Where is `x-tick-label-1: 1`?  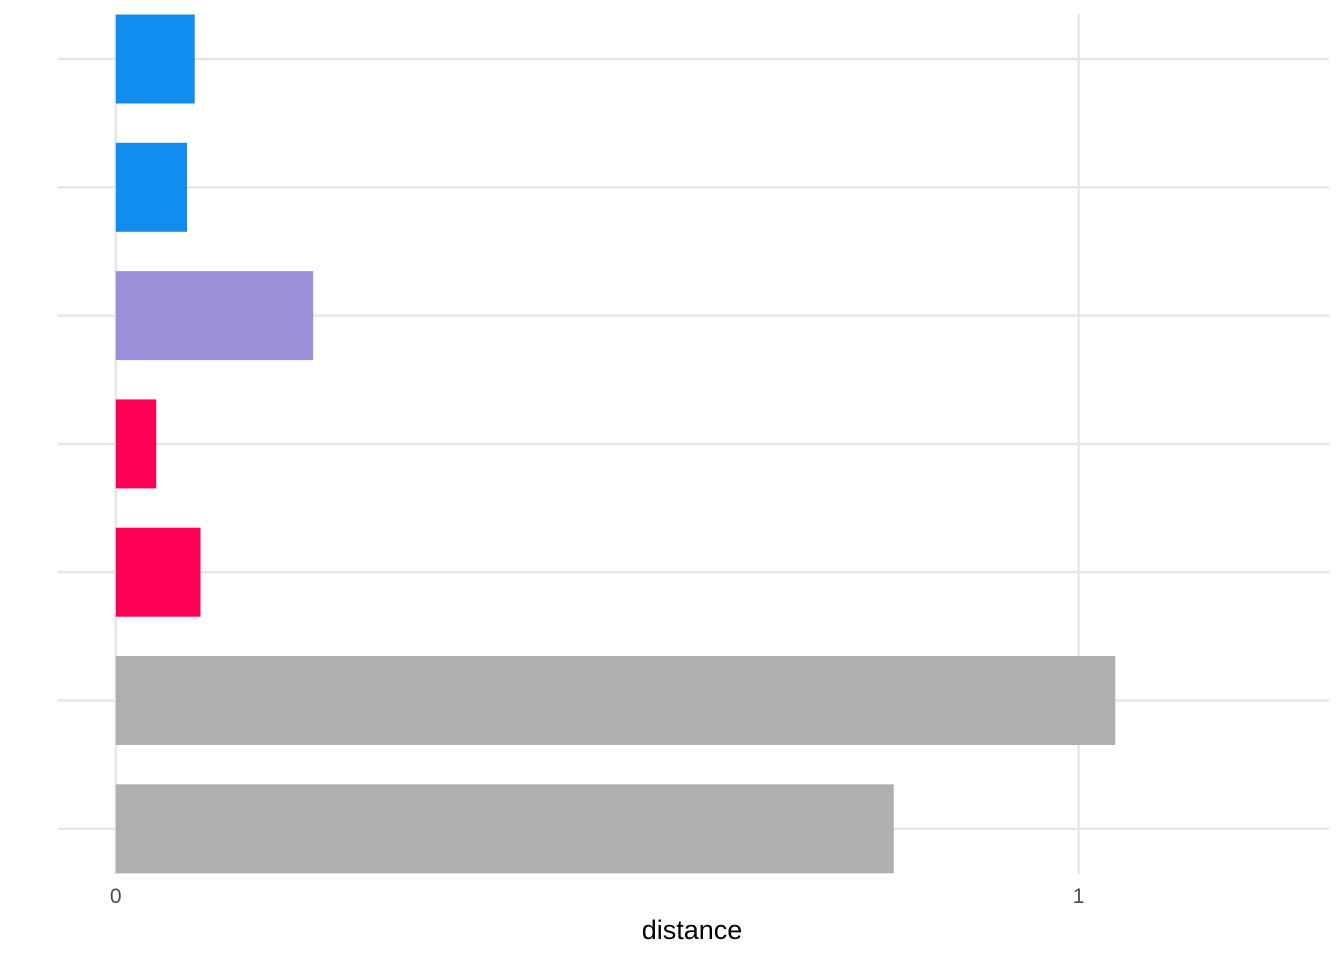 x-tick-label-1: 1 is located at coordinates (1079, 896).